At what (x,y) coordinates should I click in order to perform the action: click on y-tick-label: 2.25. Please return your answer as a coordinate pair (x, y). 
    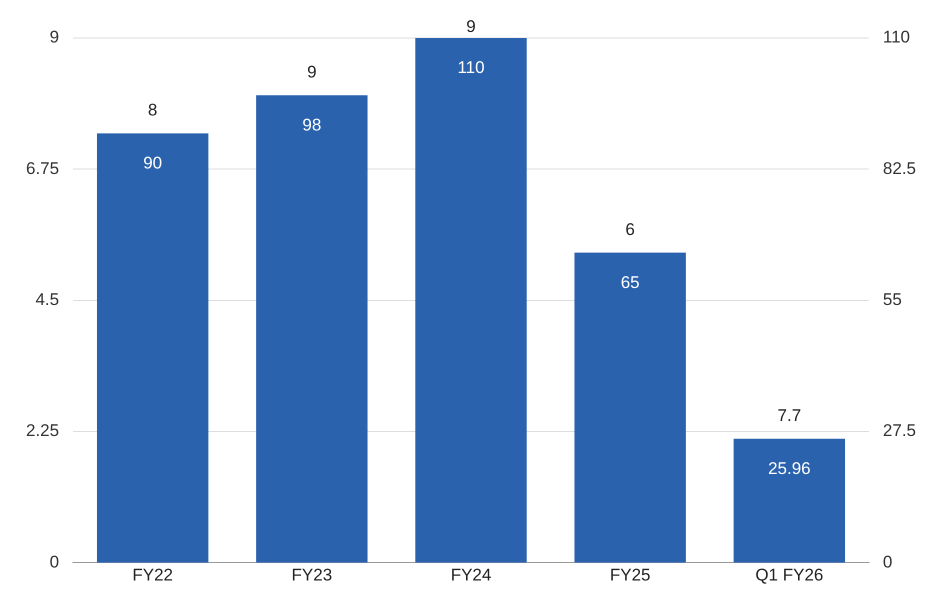
    Looking at the image, I should click on (43, 430).